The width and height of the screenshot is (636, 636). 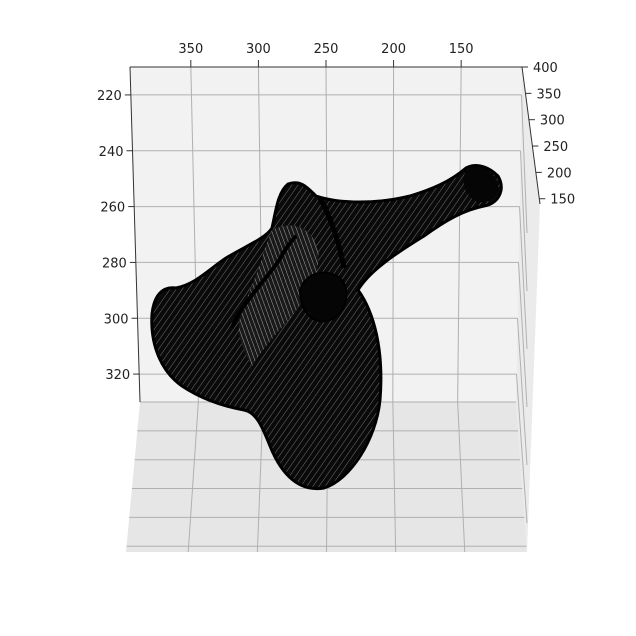 I want to click on z-tick-label: 250, so click(x=555, y=147).